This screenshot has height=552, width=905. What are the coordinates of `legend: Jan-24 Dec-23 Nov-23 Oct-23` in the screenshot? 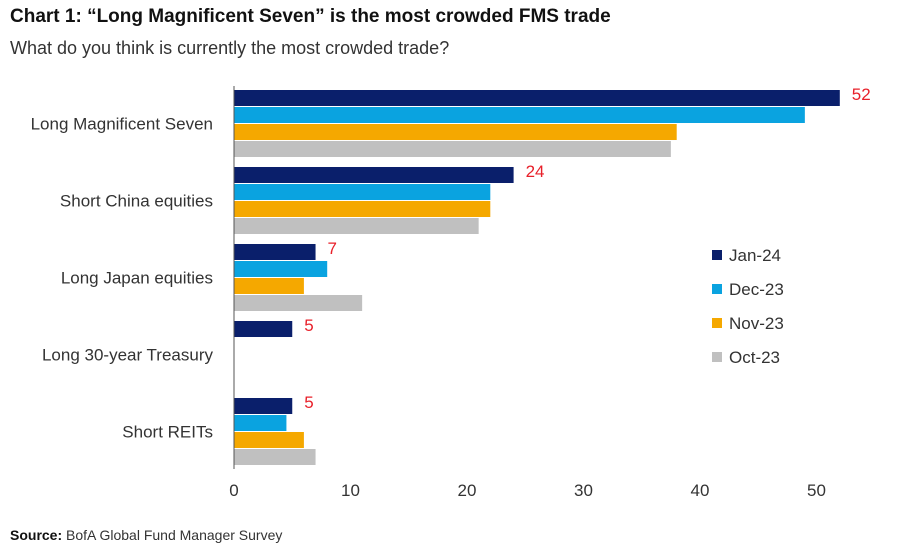 It's located at (748, 306).